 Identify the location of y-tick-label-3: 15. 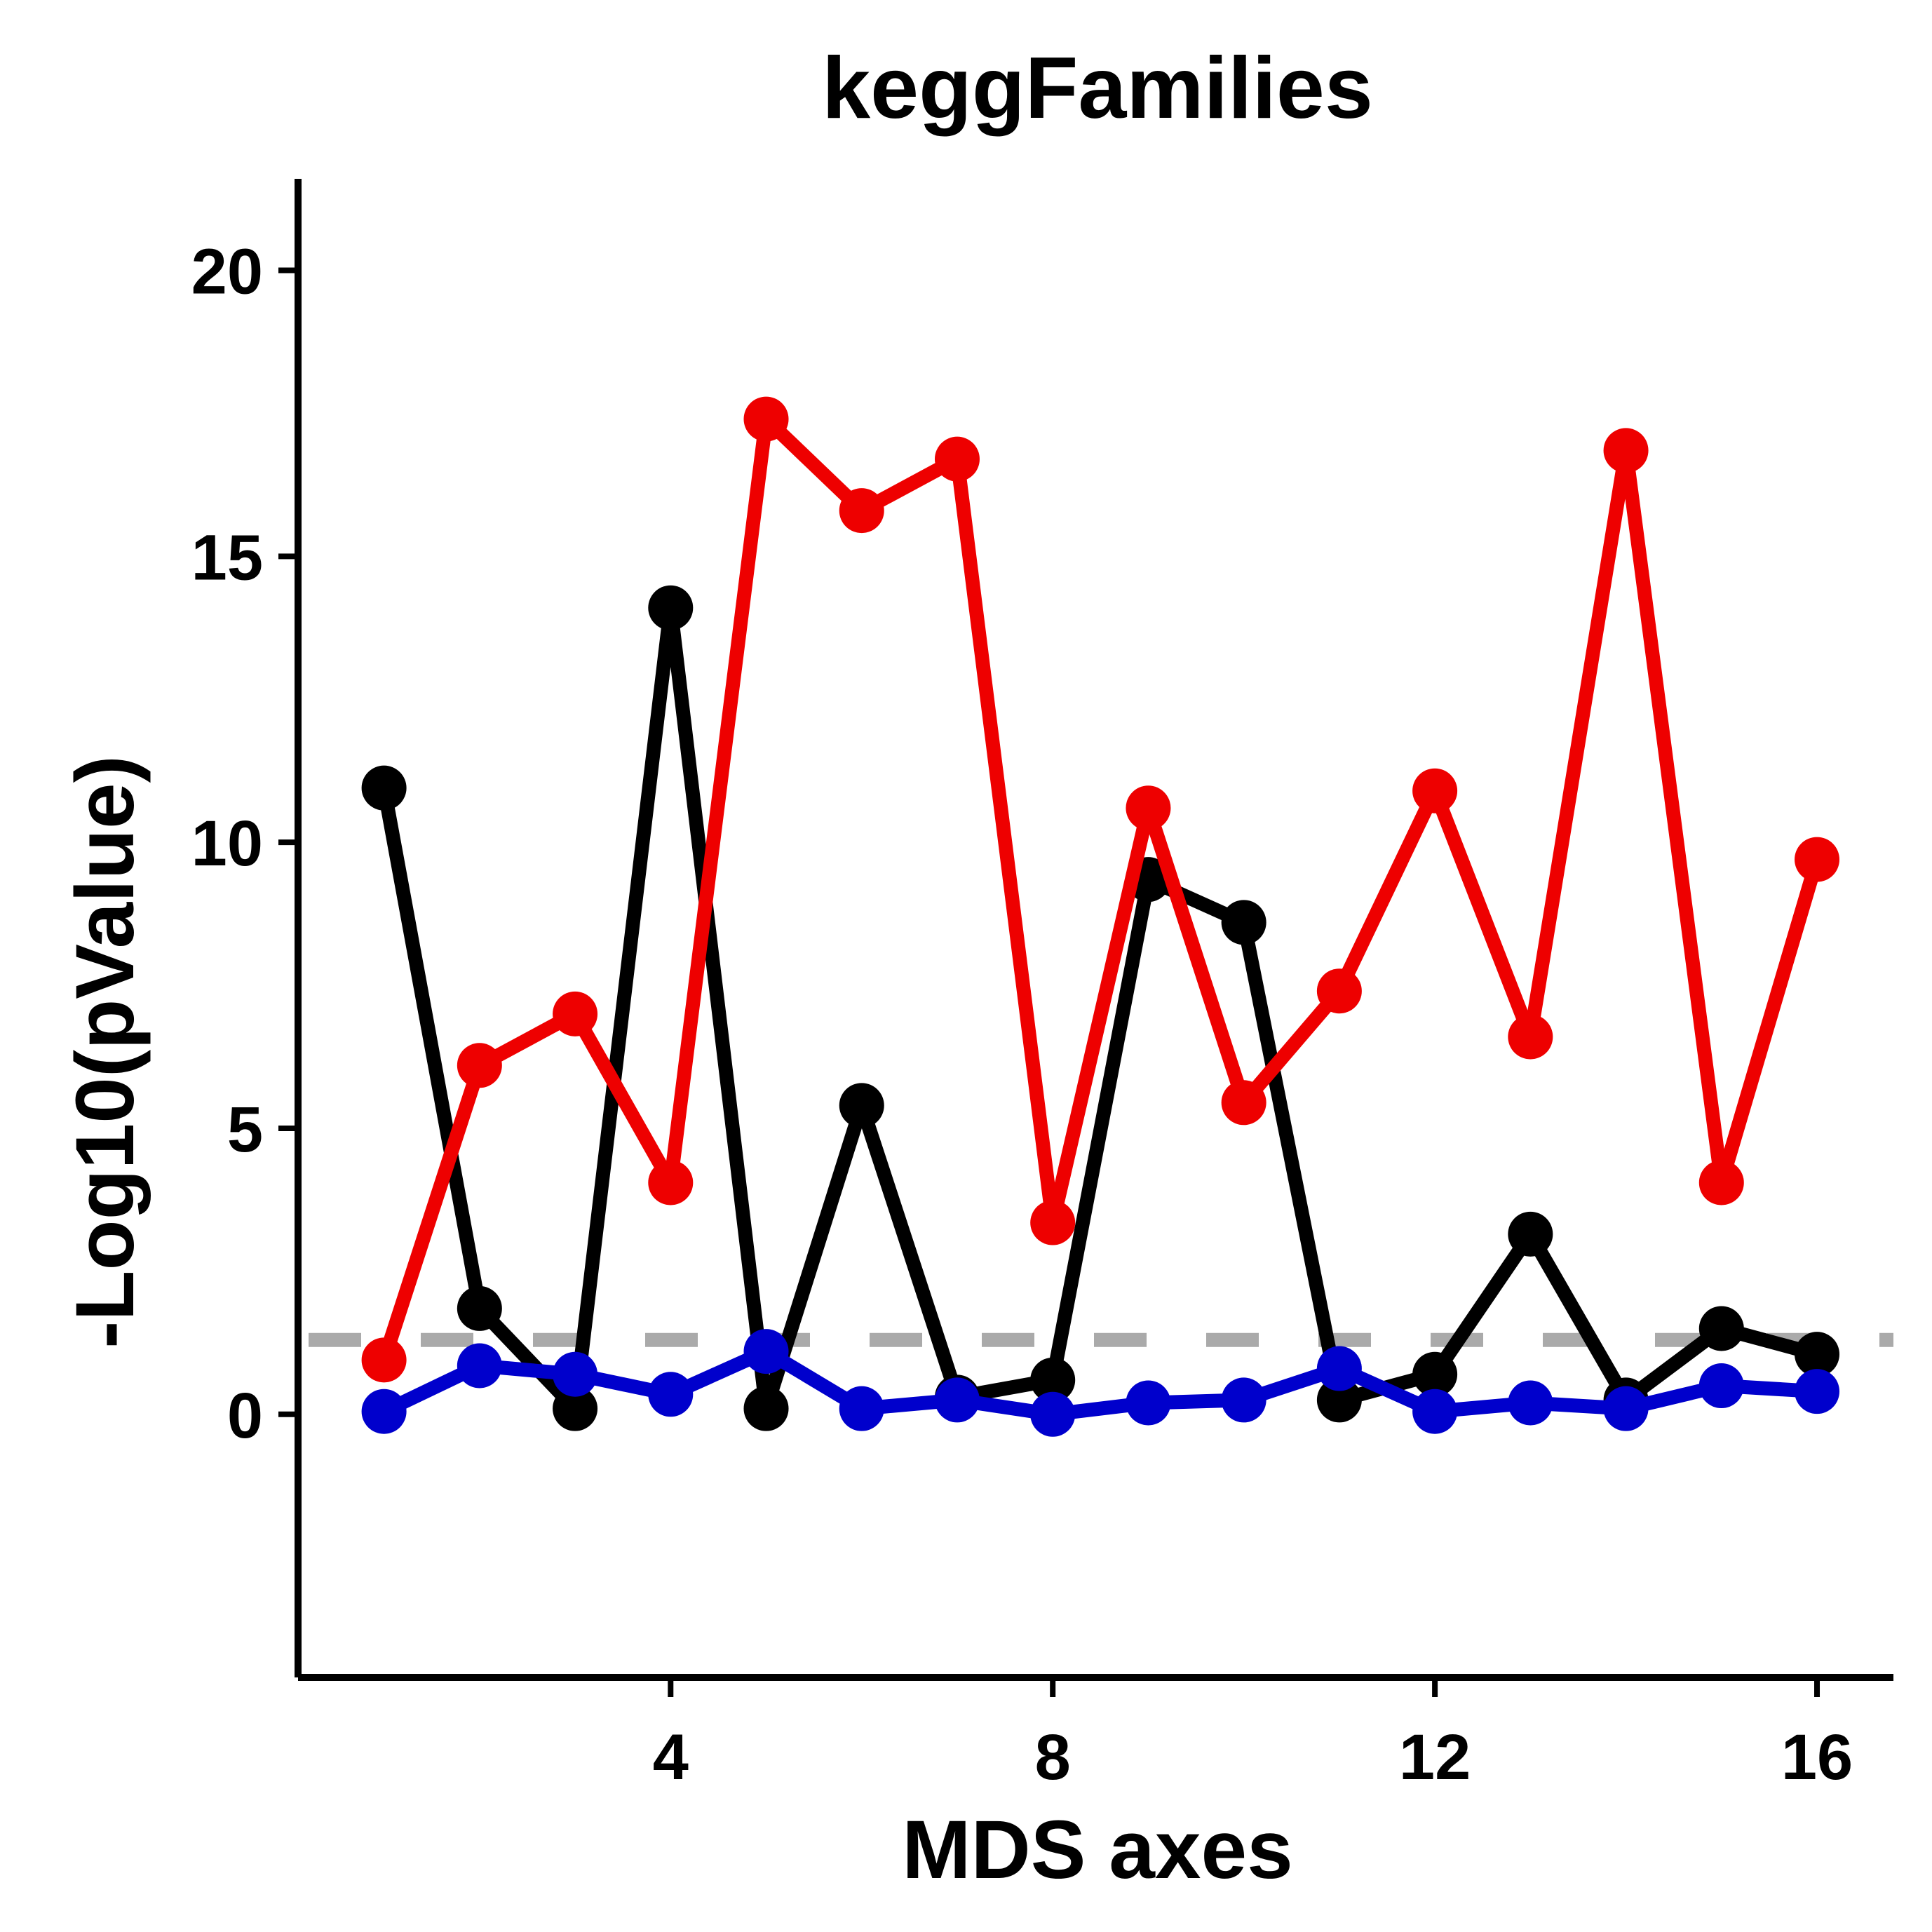
(227, 557).